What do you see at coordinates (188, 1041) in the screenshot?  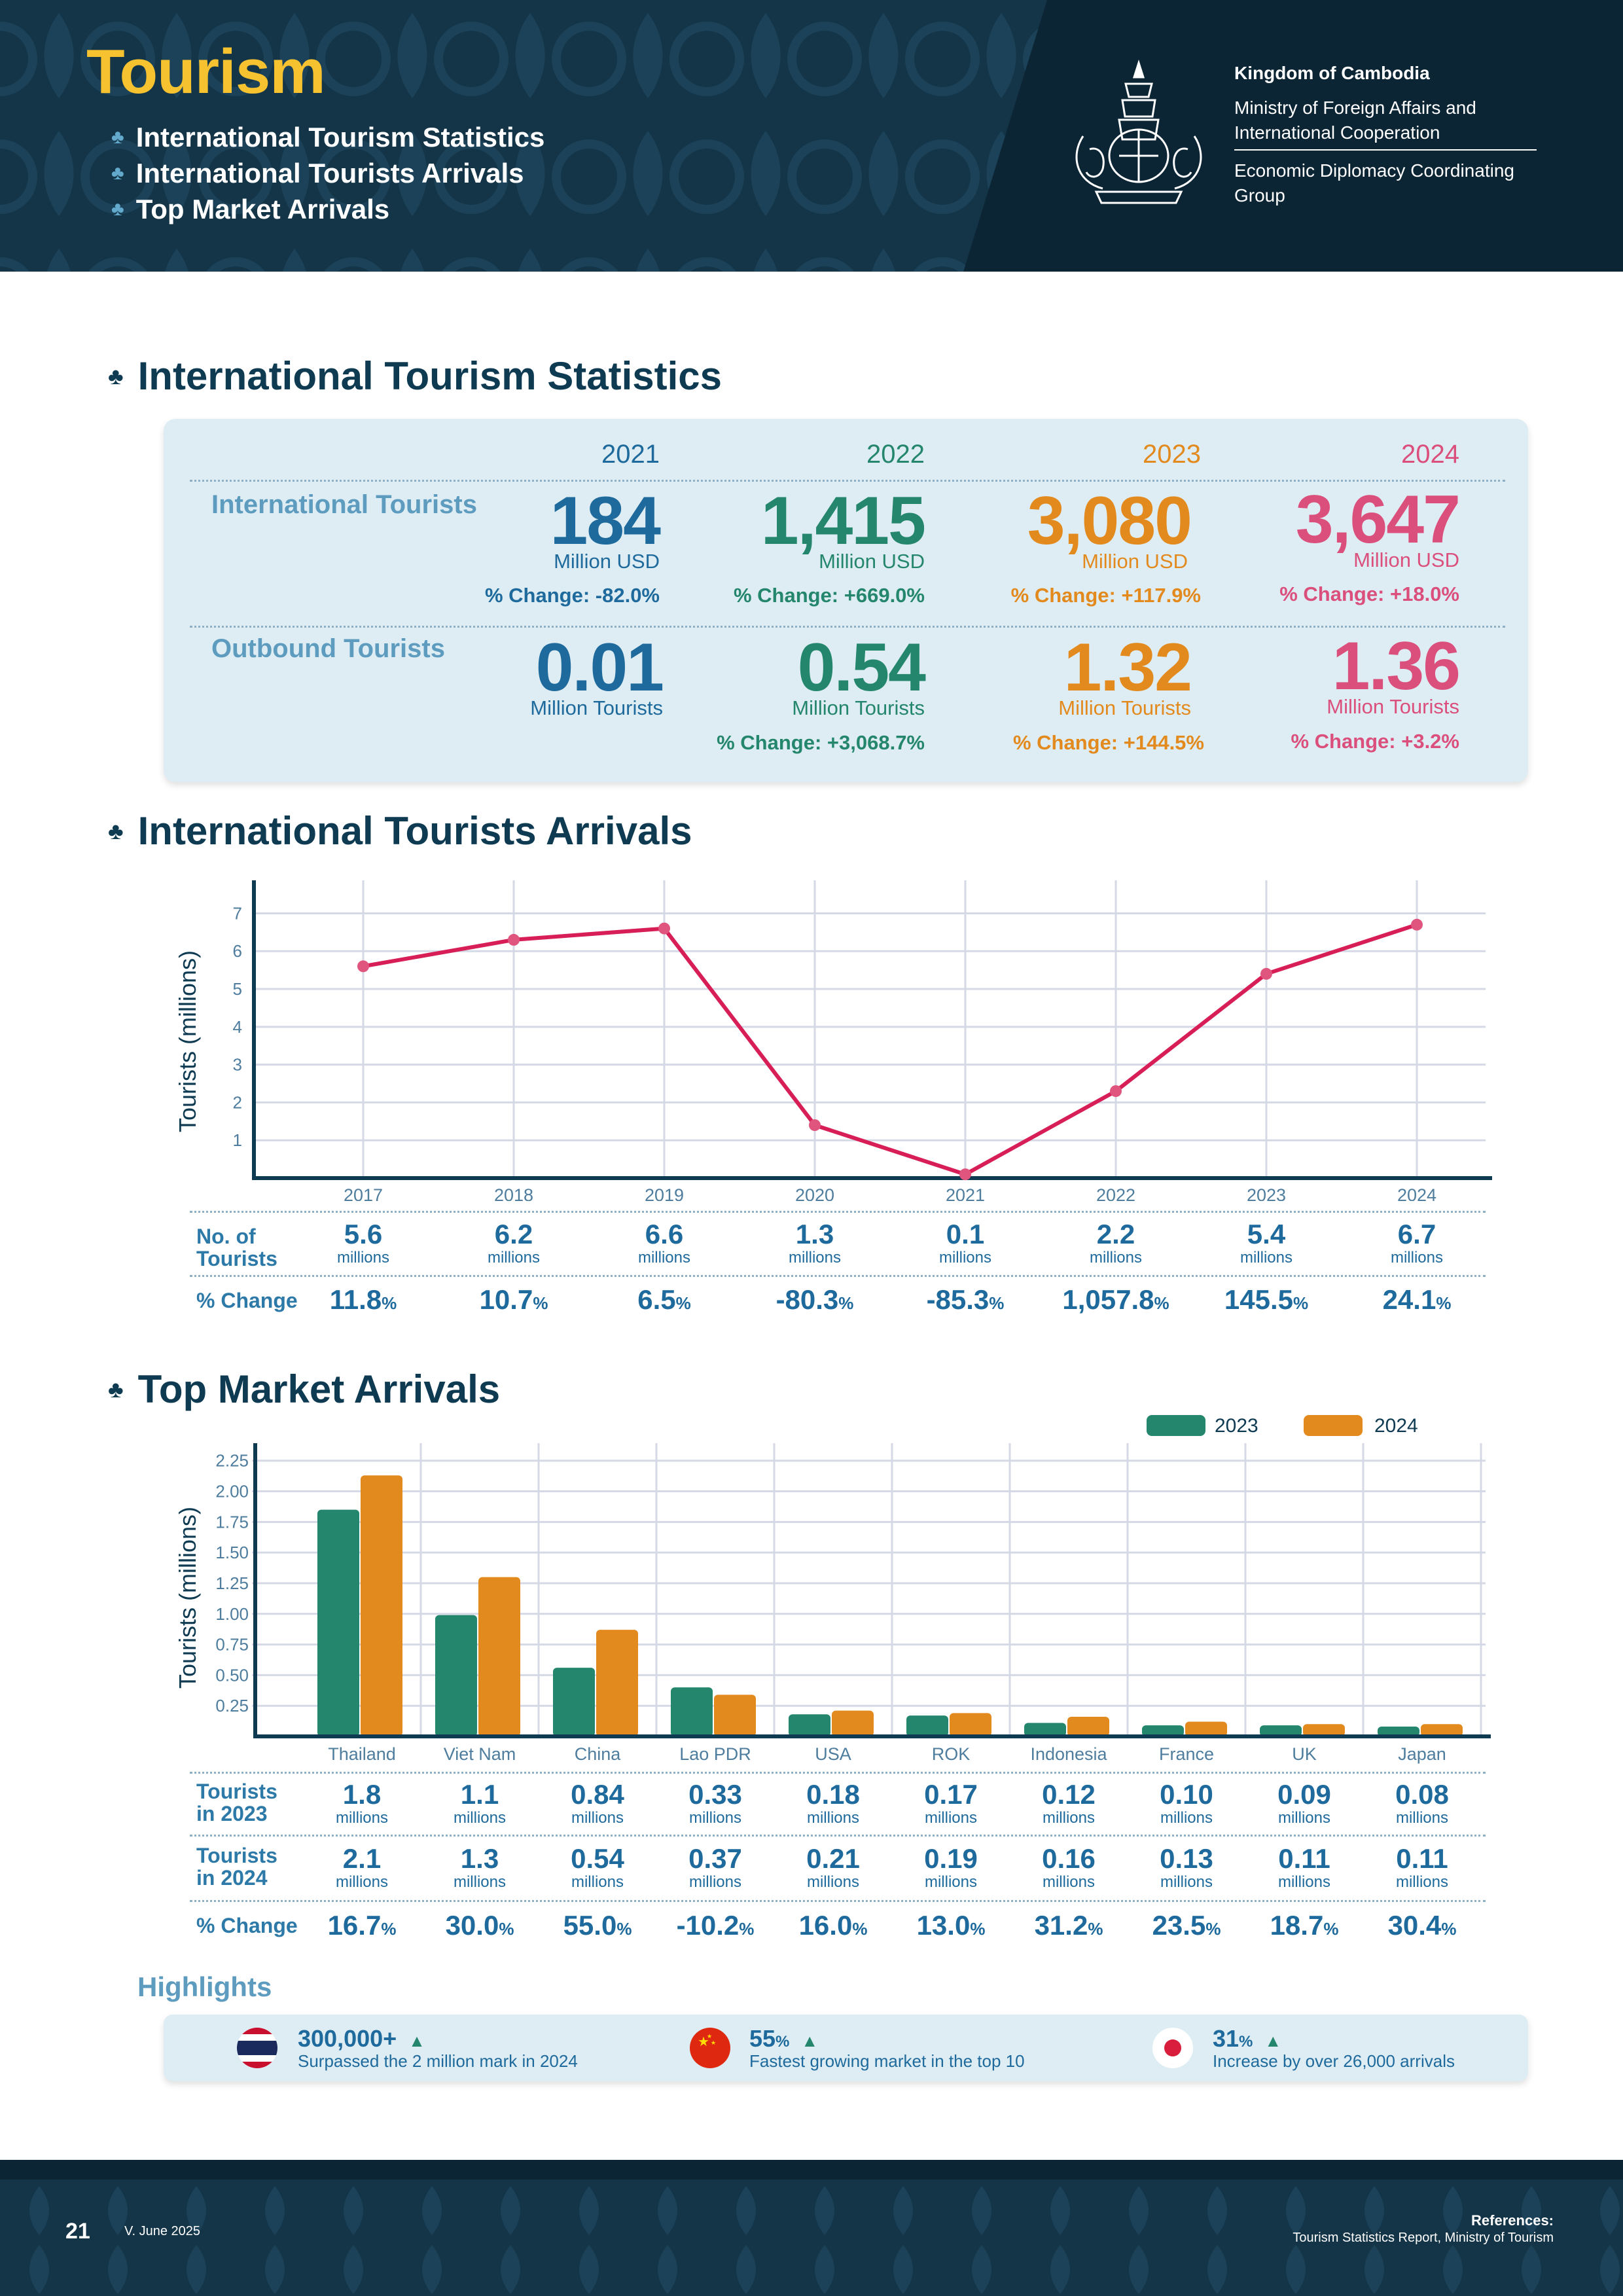 I see `y-axis-title: Tourists (millions)` at bounding box center [188, 1041].